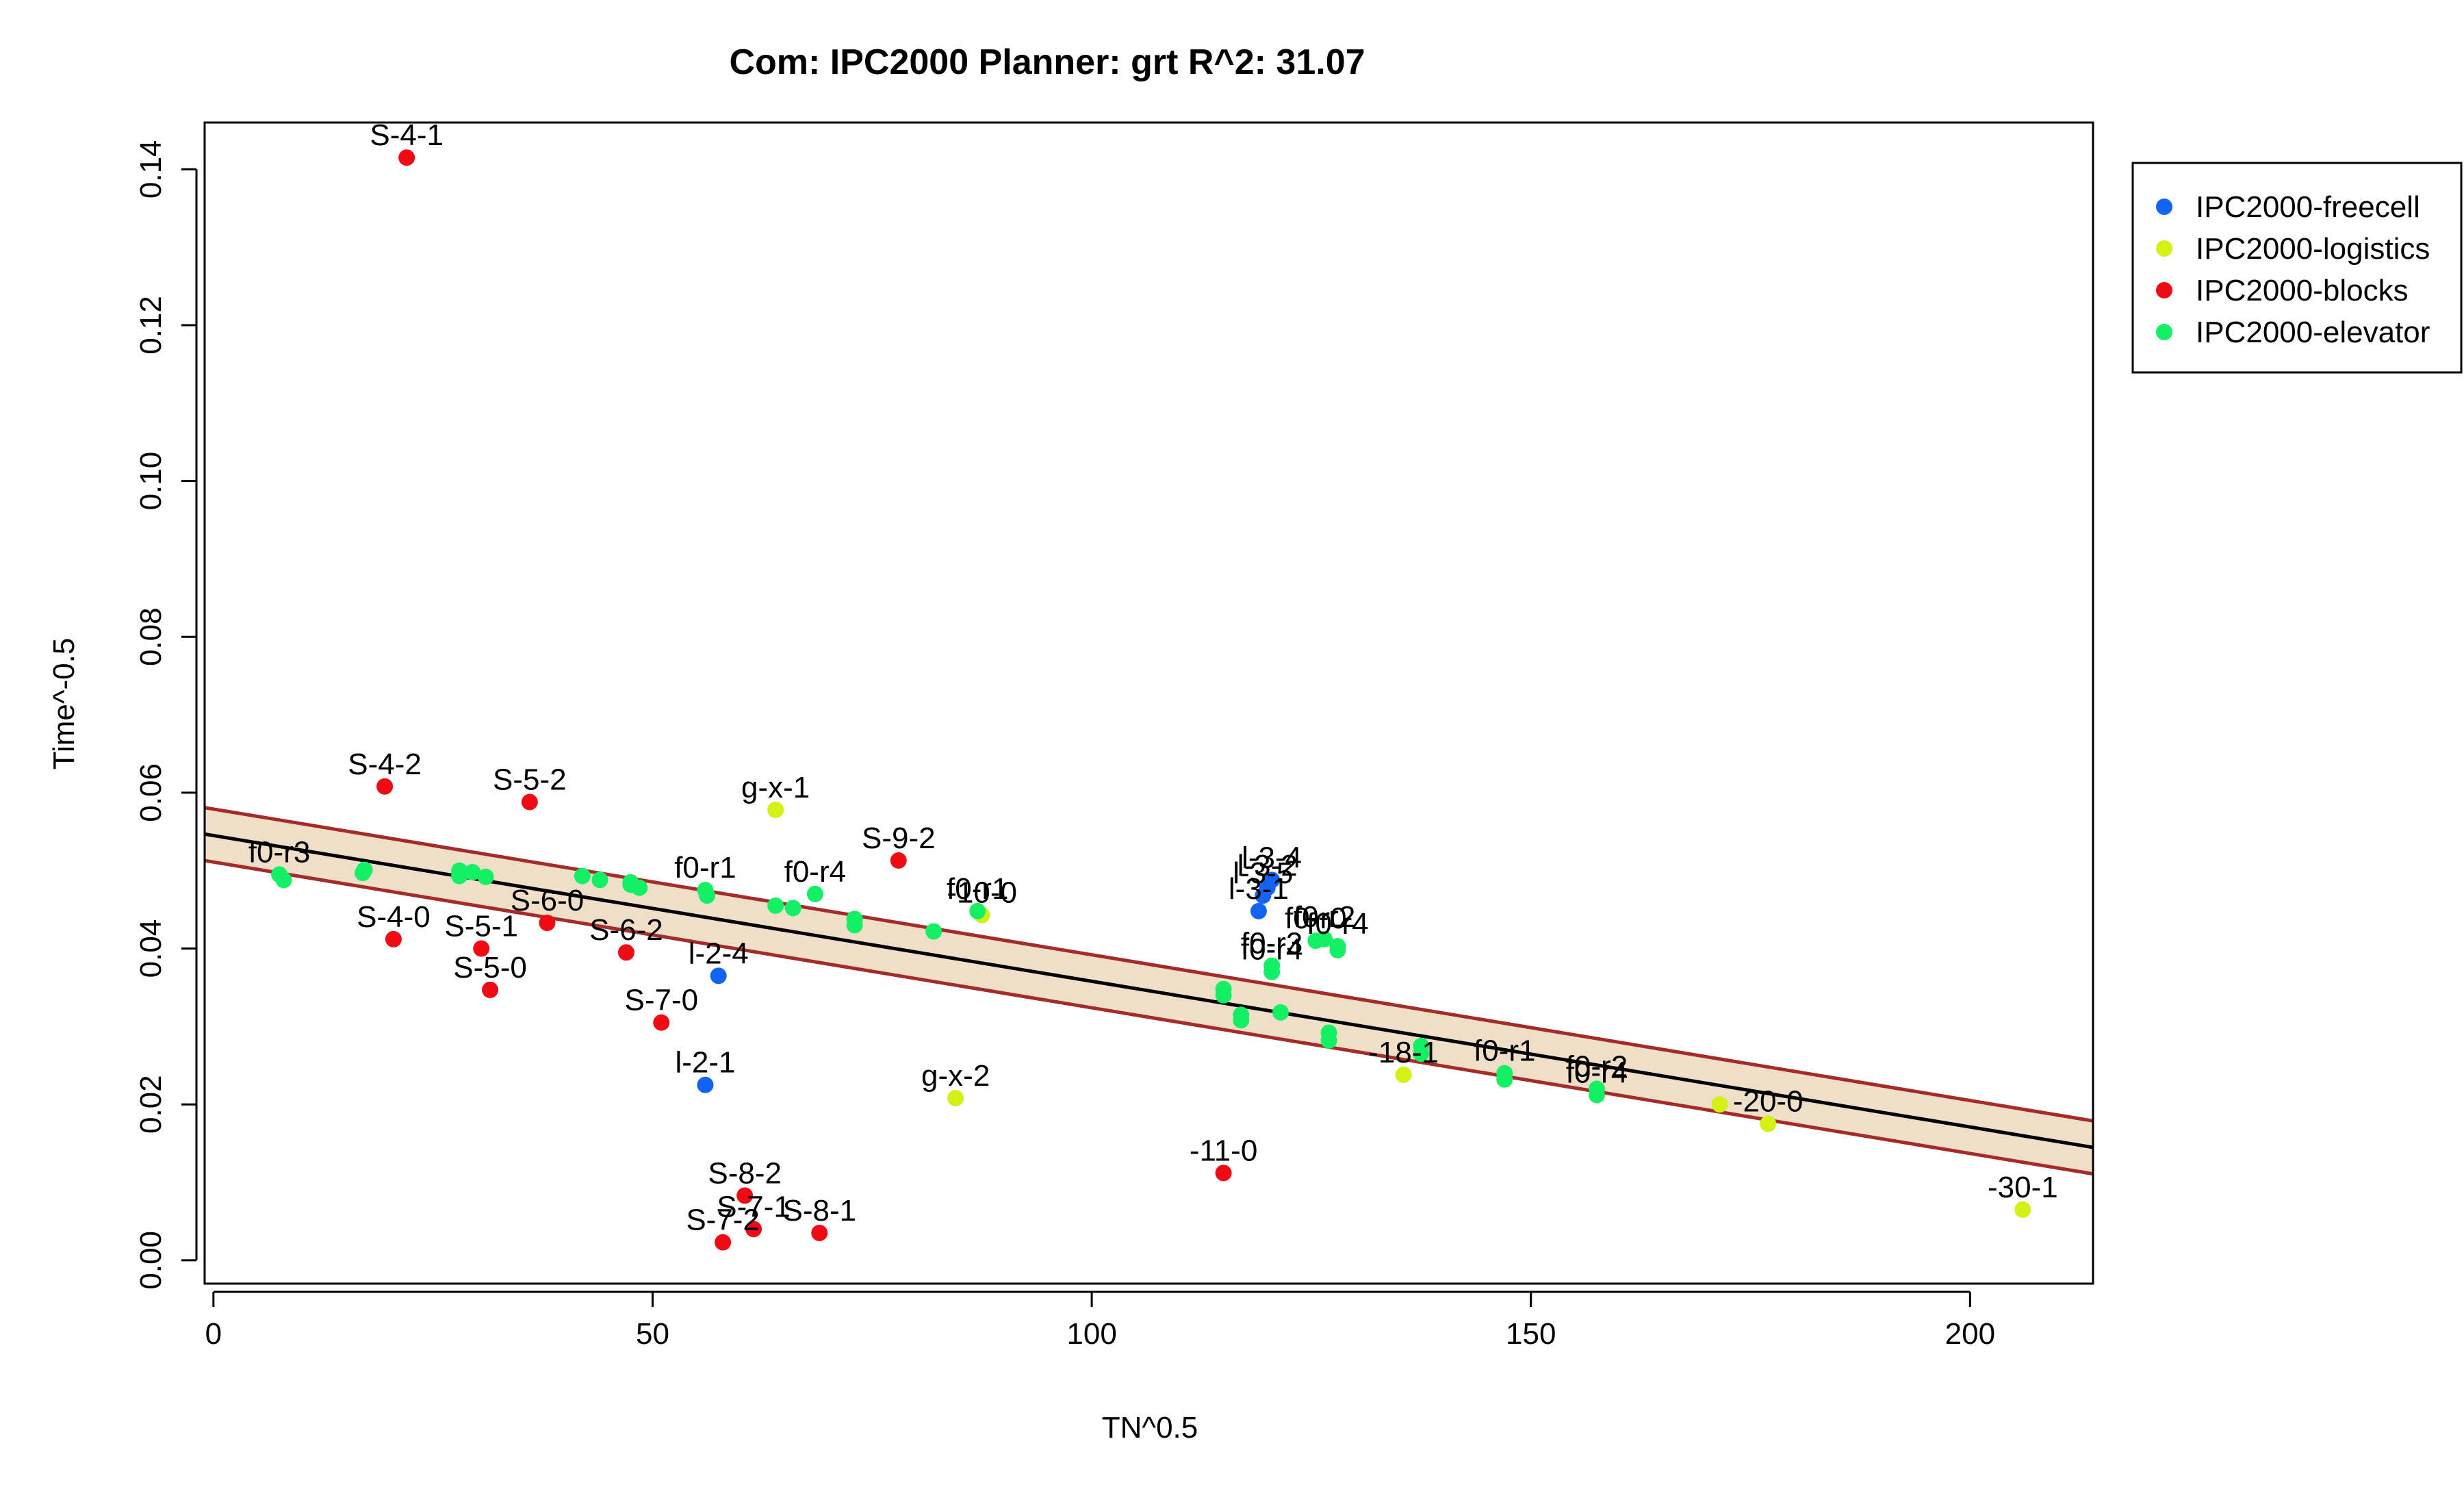  What do you see at coordinates (166, 715) in the screenshot?
I see `y-axis: 0.00 0.02 0.04 0.06 0.08 0.10 0.12 0.14` at bounding box center [166, 715].